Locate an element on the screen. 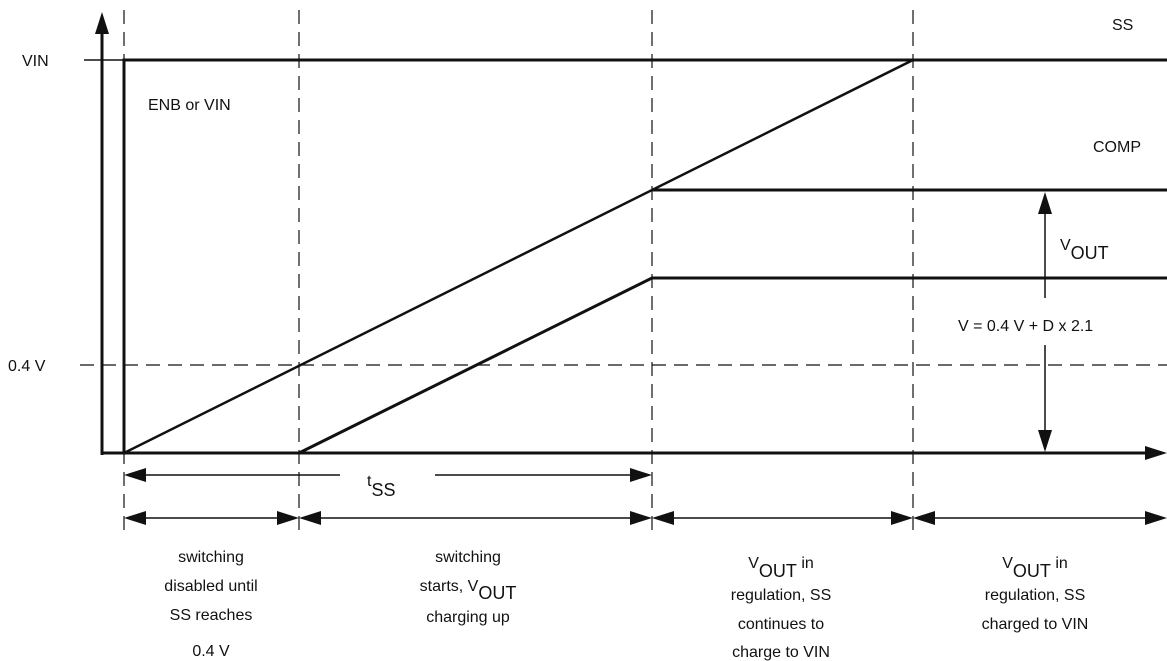 This screenshot has width=1167, height=661. phase1-line2: disabled until is located at coordinates (210, 586).